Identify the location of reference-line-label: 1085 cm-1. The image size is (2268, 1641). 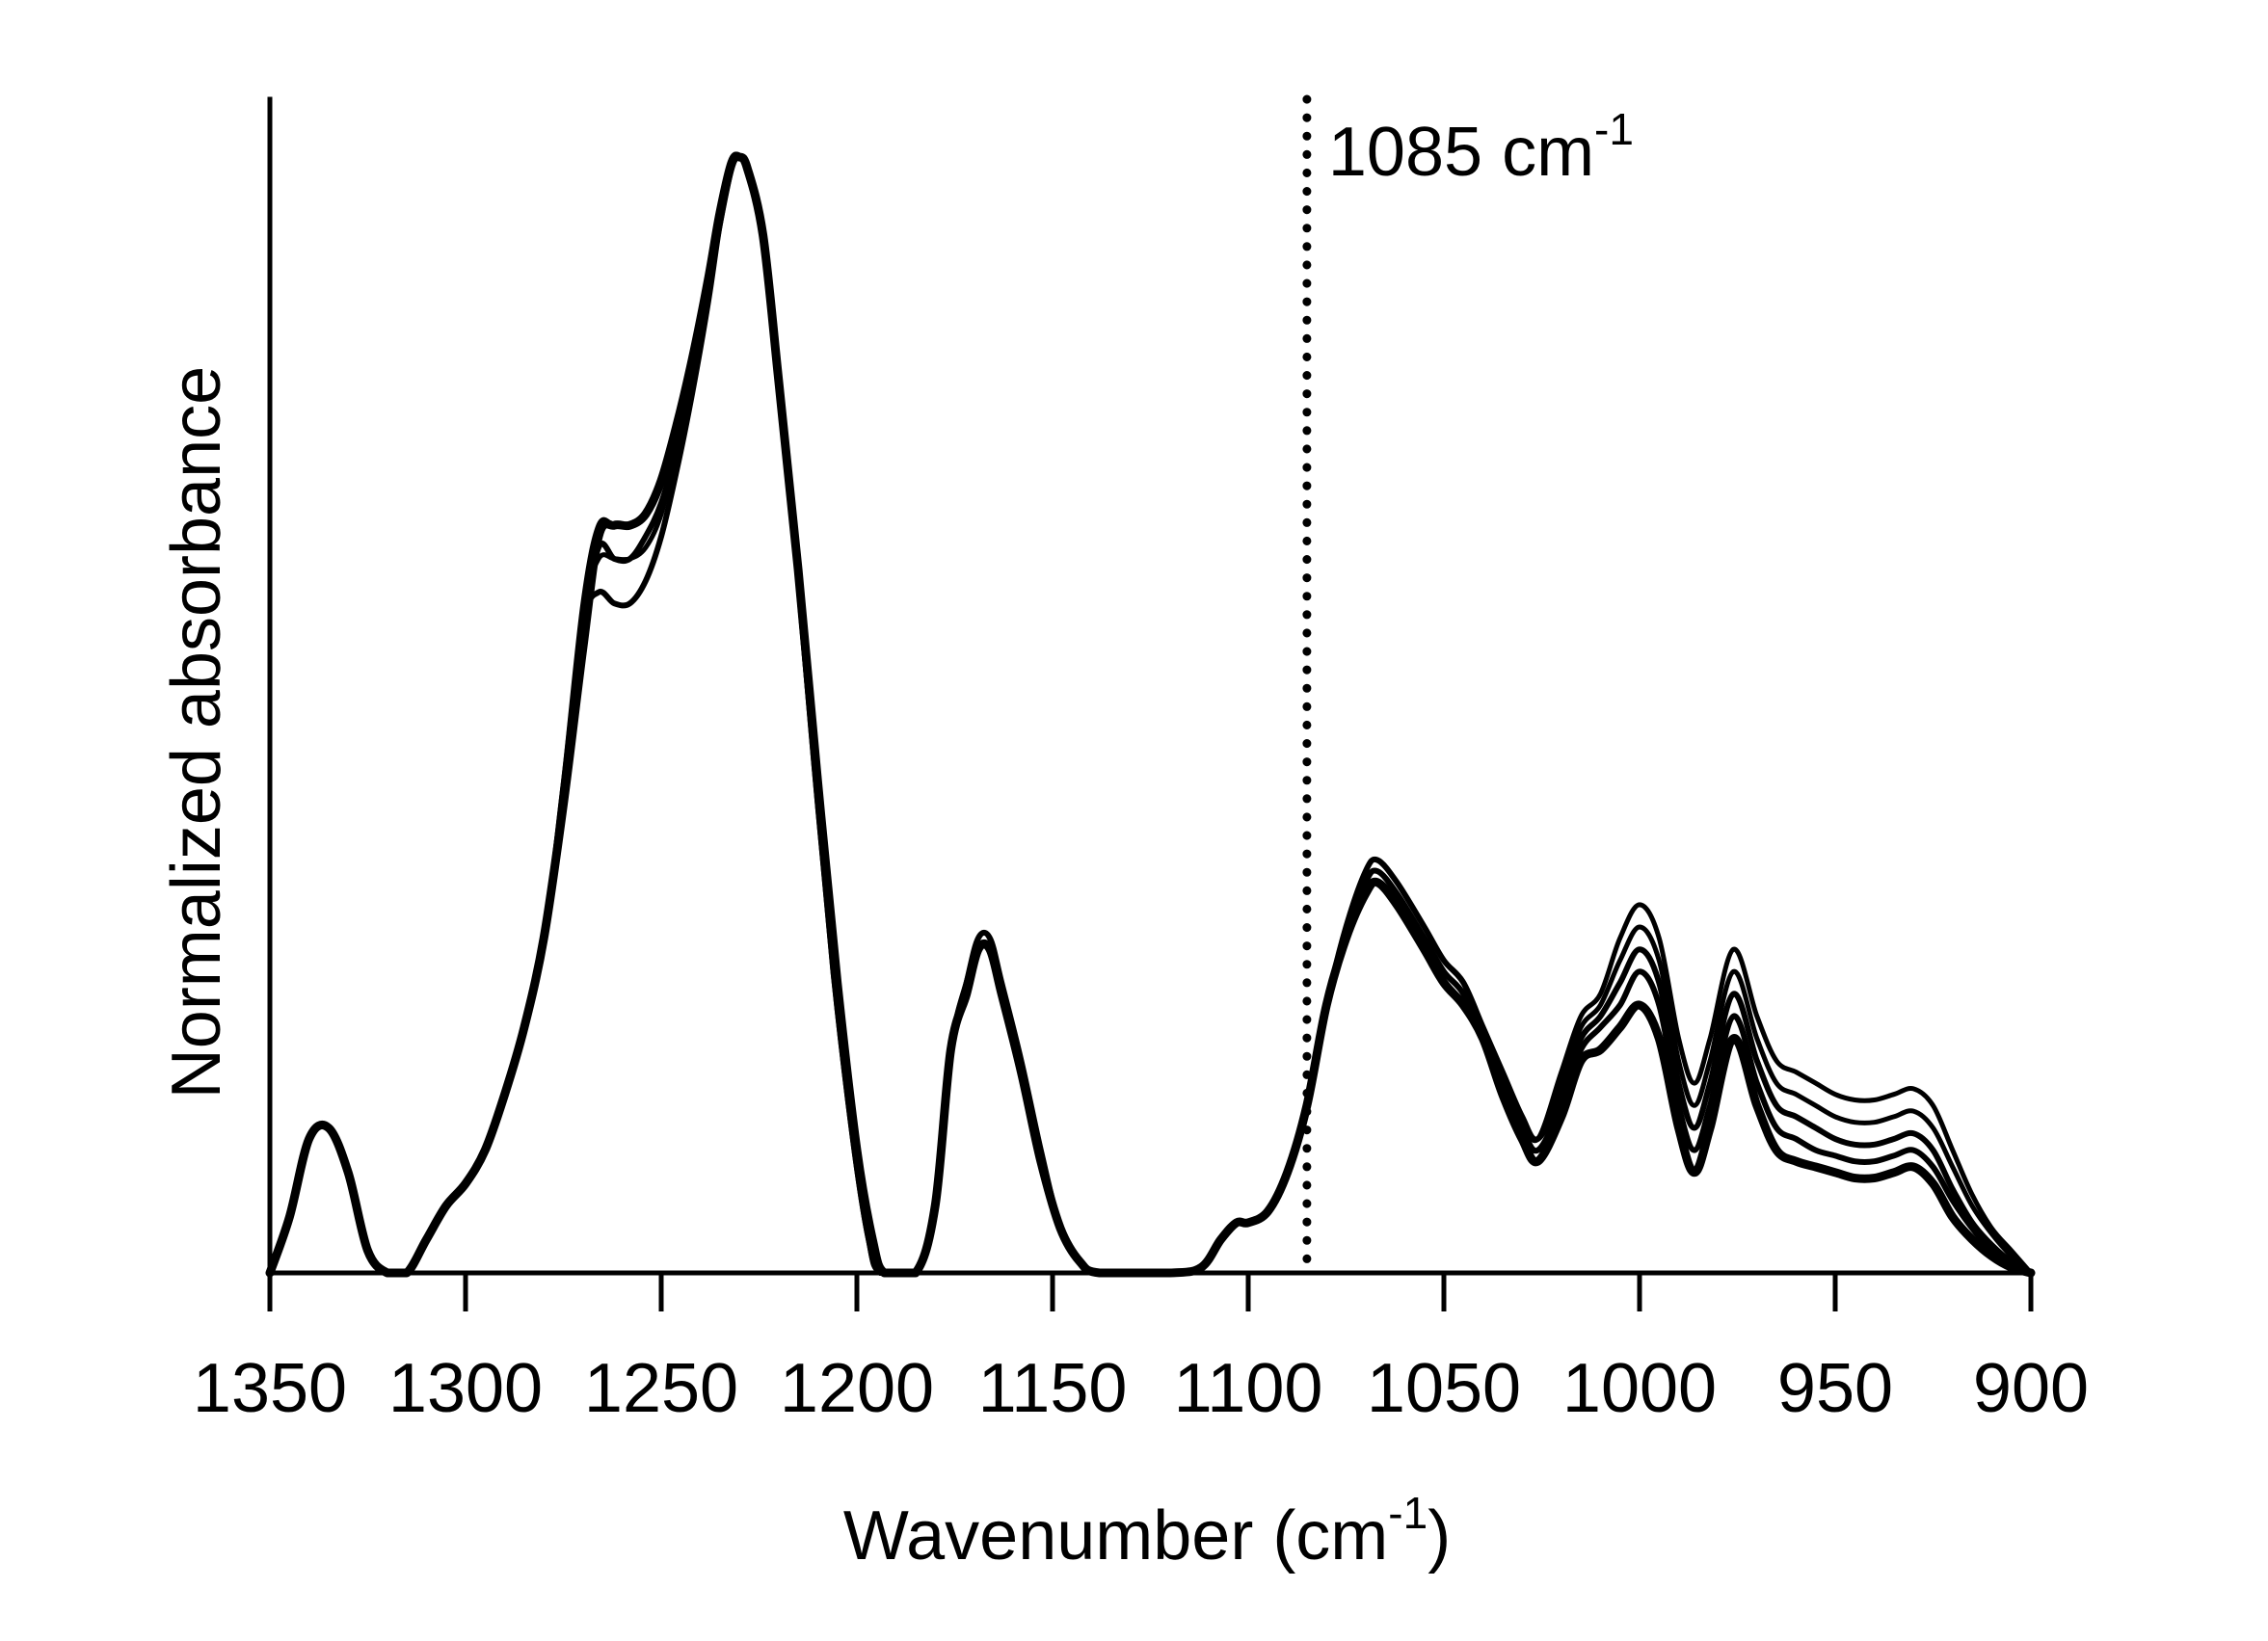
(1481, 147).